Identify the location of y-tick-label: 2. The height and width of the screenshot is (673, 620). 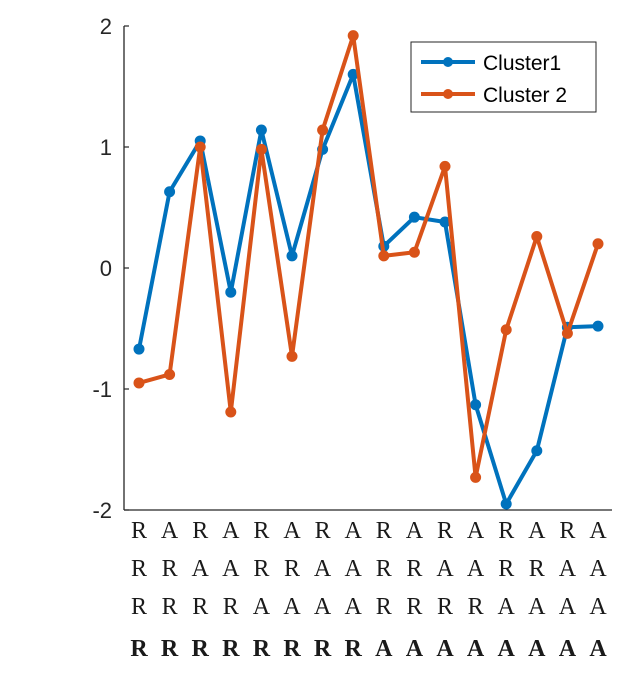
(106, 26).